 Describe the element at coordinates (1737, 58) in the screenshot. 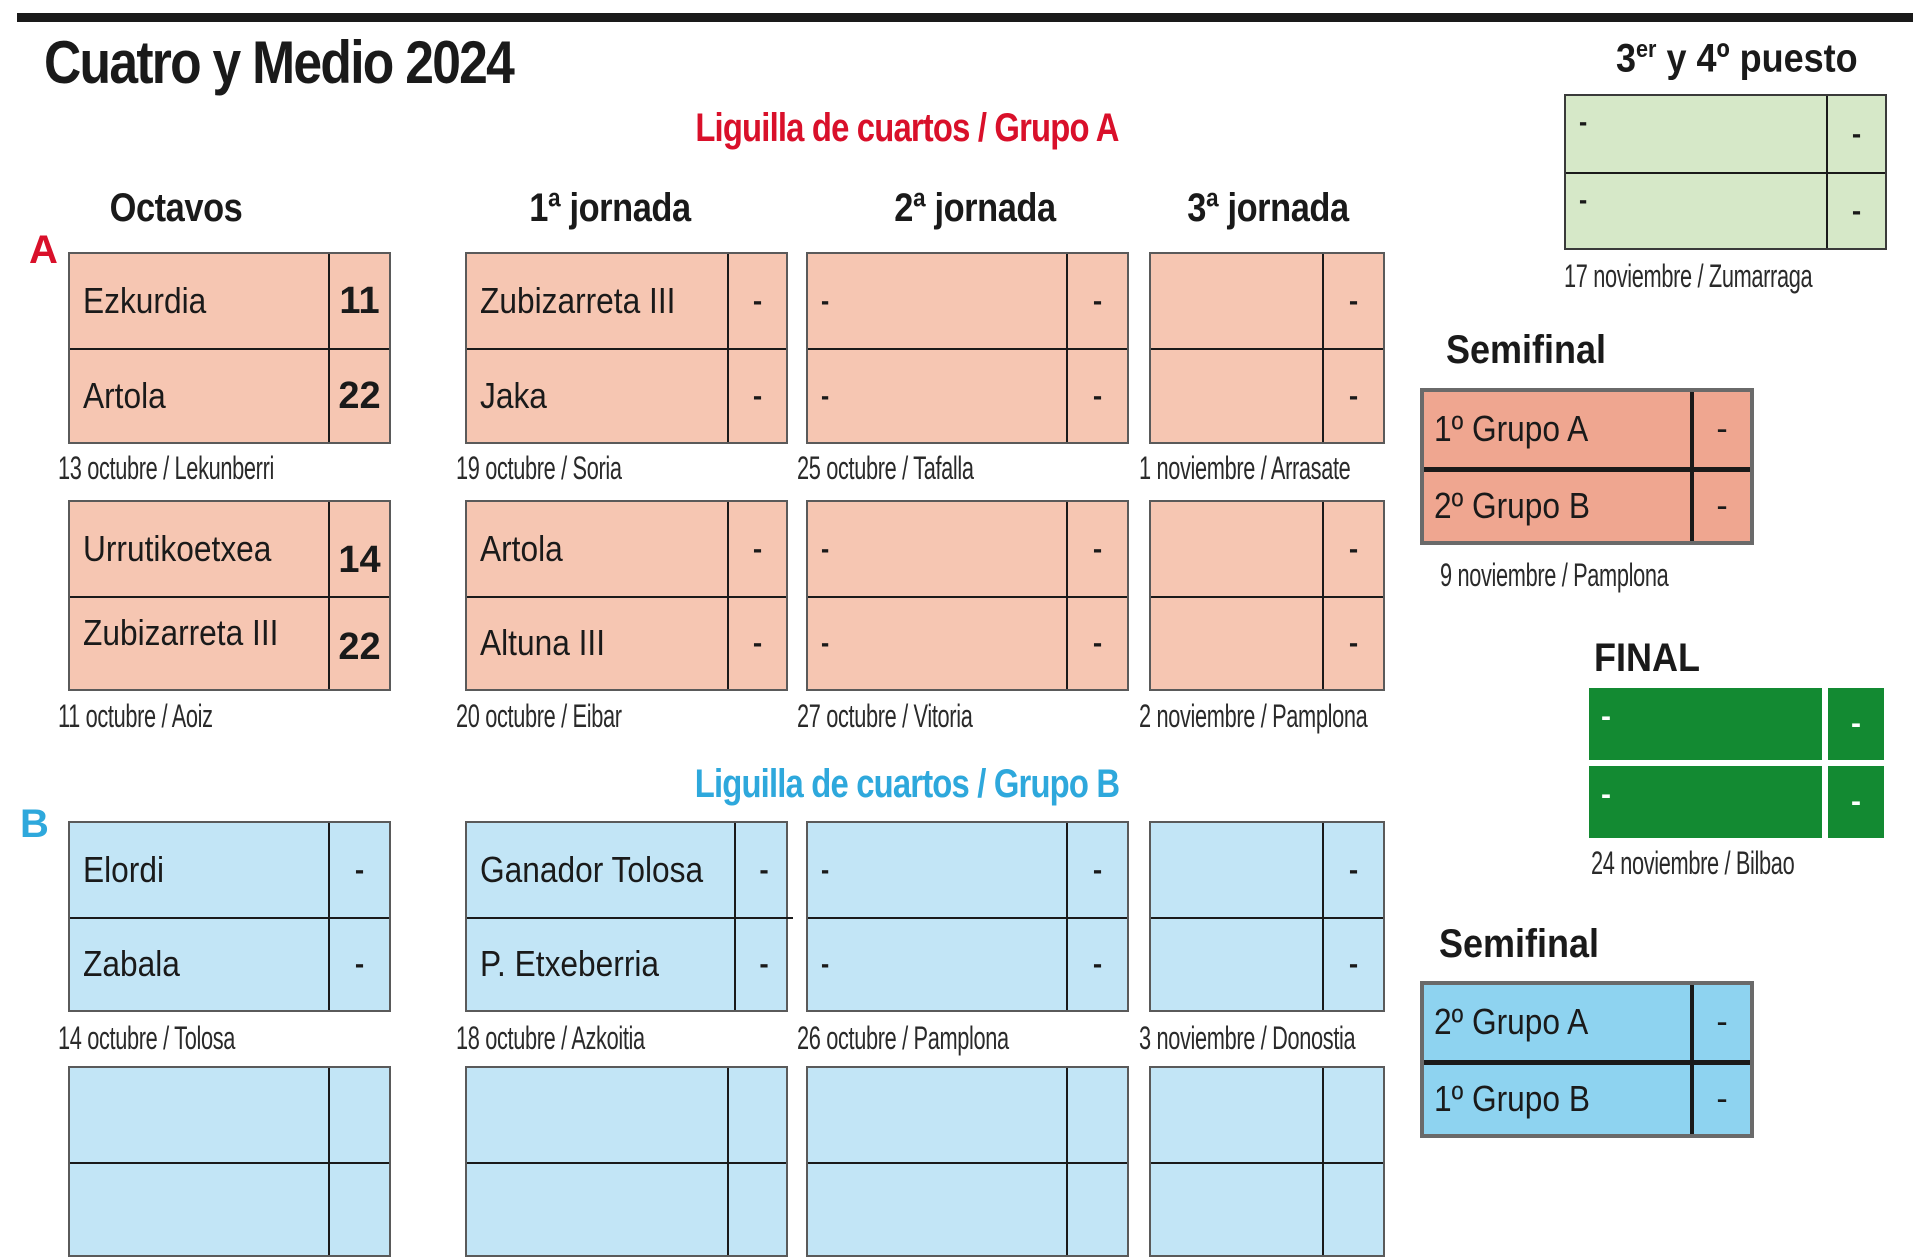

I see `third-place-header: 3er y 4º puesto` at that location.